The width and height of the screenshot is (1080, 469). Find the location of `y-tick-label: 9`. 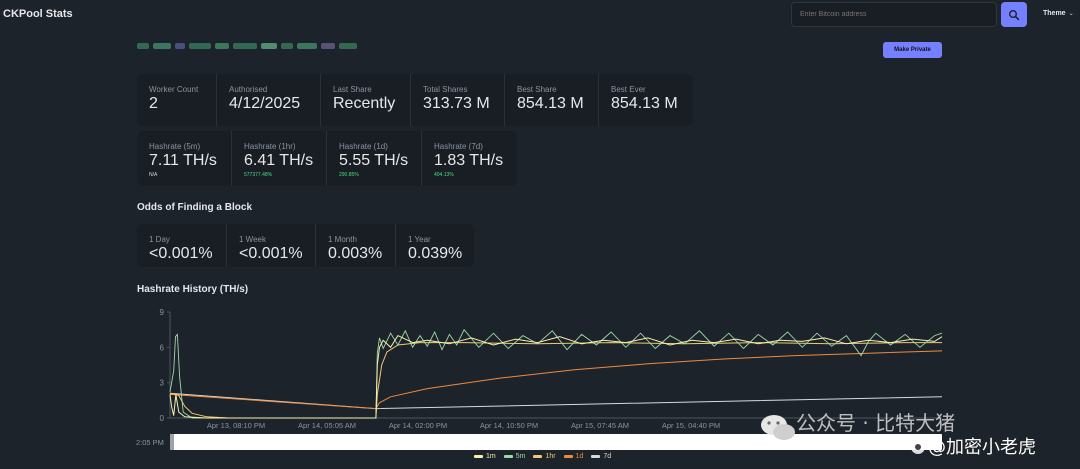

y-tick-label: 9 is located at coordinates (162, 312).